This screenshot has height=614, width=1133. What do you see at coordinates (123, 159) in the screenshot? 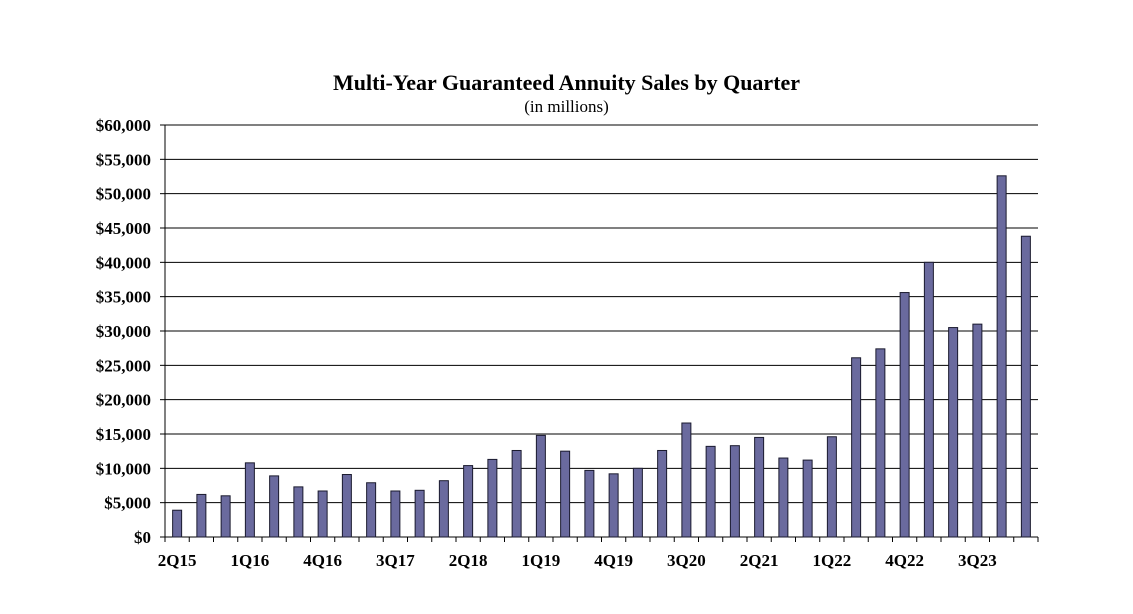
I see `y-tick-label: $55,000` at bounding box center [123, 159].